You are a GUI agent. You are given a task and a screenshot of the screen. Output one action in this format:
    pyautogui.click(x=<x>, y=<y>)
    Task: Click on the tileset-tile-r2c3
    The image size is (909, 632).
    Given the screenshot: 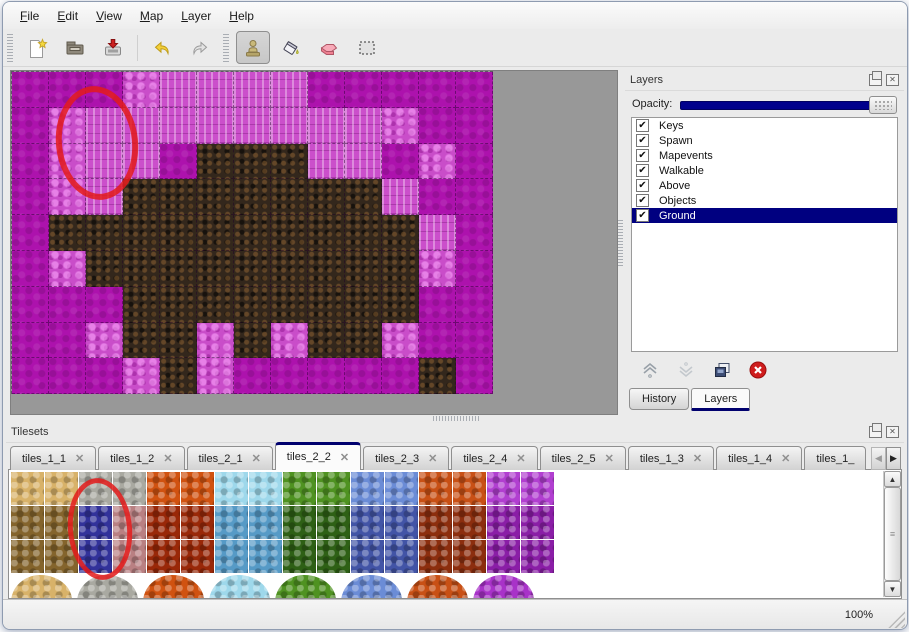 What is the action you would take?
    pyautogui.click(x=129, y=556)
    